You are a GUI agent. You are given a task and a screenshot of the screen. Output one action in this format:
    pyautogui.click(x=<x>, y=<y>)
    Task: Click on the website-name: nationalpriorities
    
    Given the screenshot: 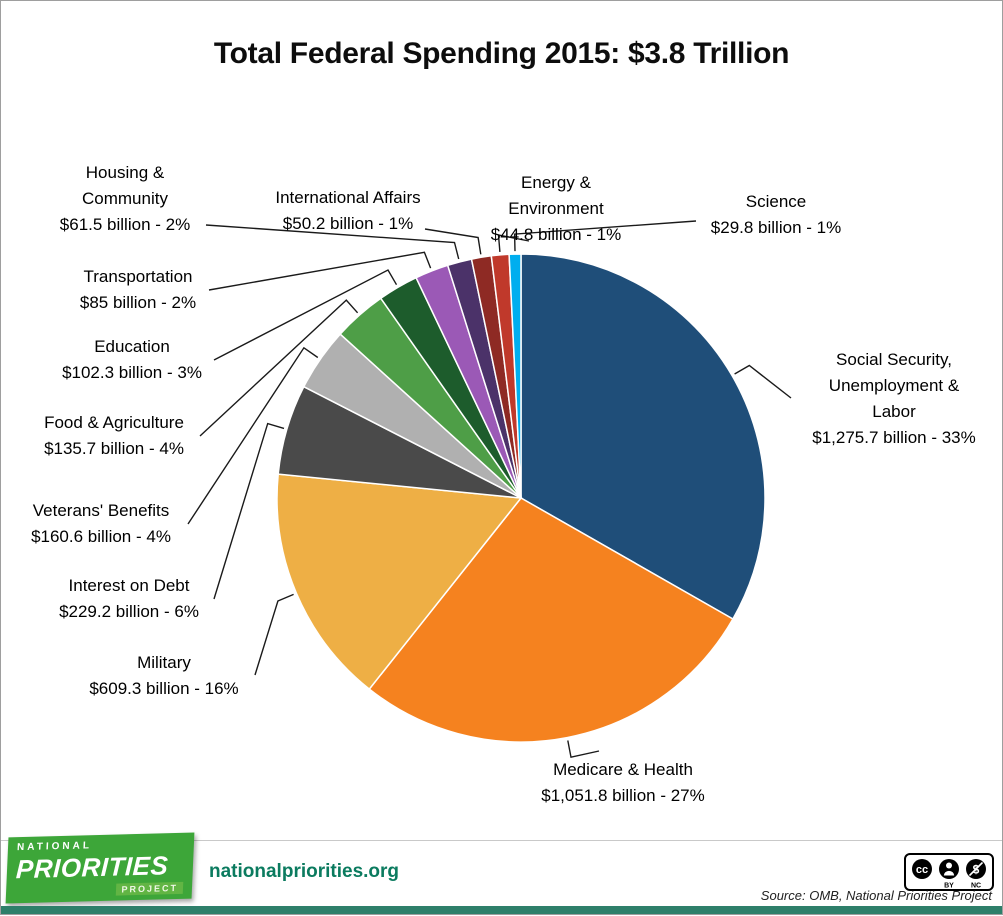 What is the action you would take?
    pyautogui.click(x=286, y=871)
    